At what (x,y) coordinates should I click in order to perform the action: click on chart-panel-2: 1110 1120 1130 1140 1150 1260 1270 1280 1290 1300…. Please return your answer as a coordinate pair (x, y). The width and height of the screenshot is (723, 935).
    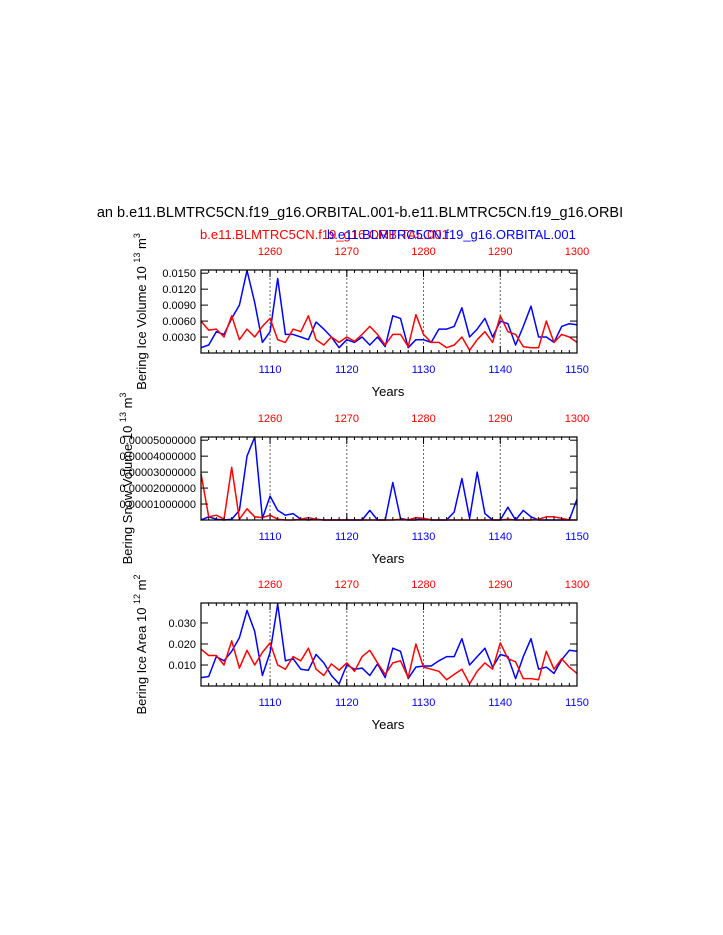
    Looking at the image, I should click on (353, 479).